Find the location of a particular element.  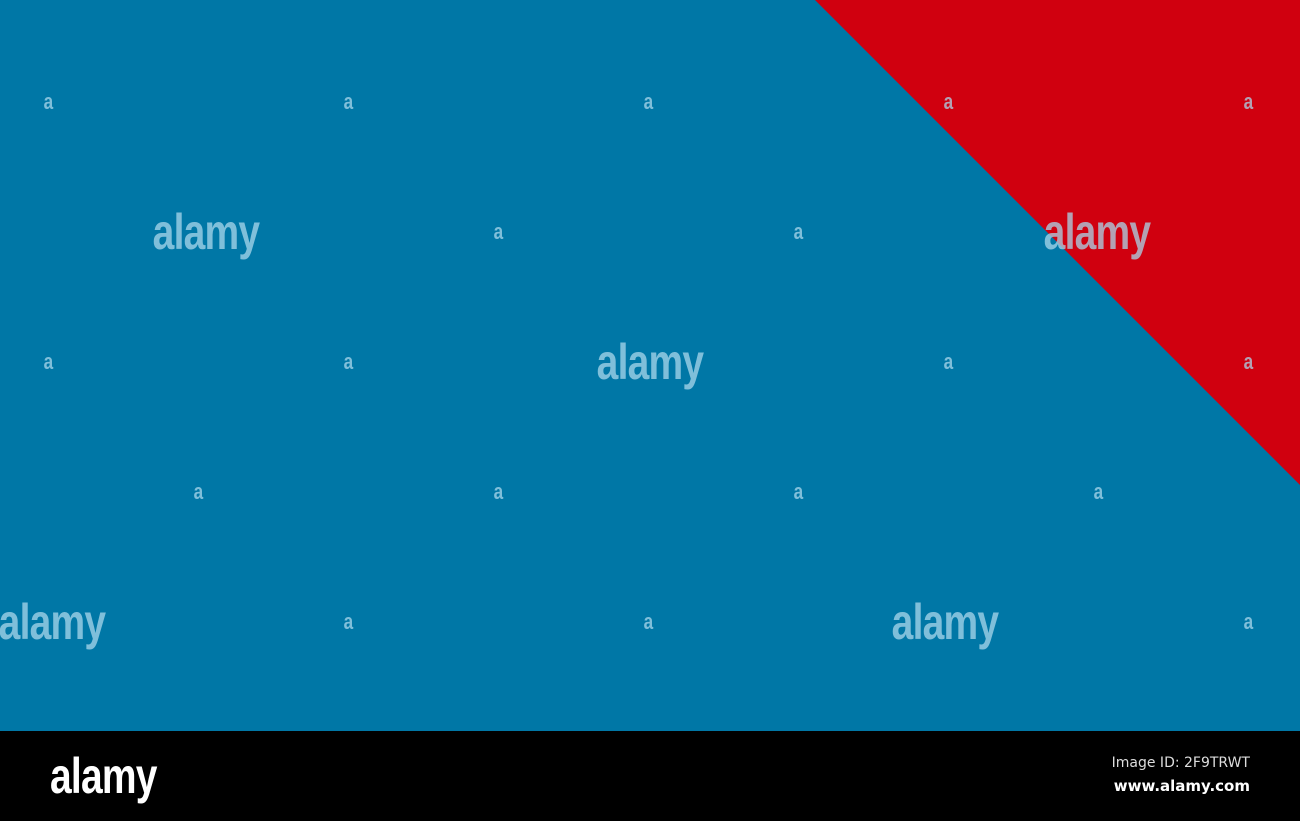

website-link: www.alamy.com is located at coordinates (1181, 786).